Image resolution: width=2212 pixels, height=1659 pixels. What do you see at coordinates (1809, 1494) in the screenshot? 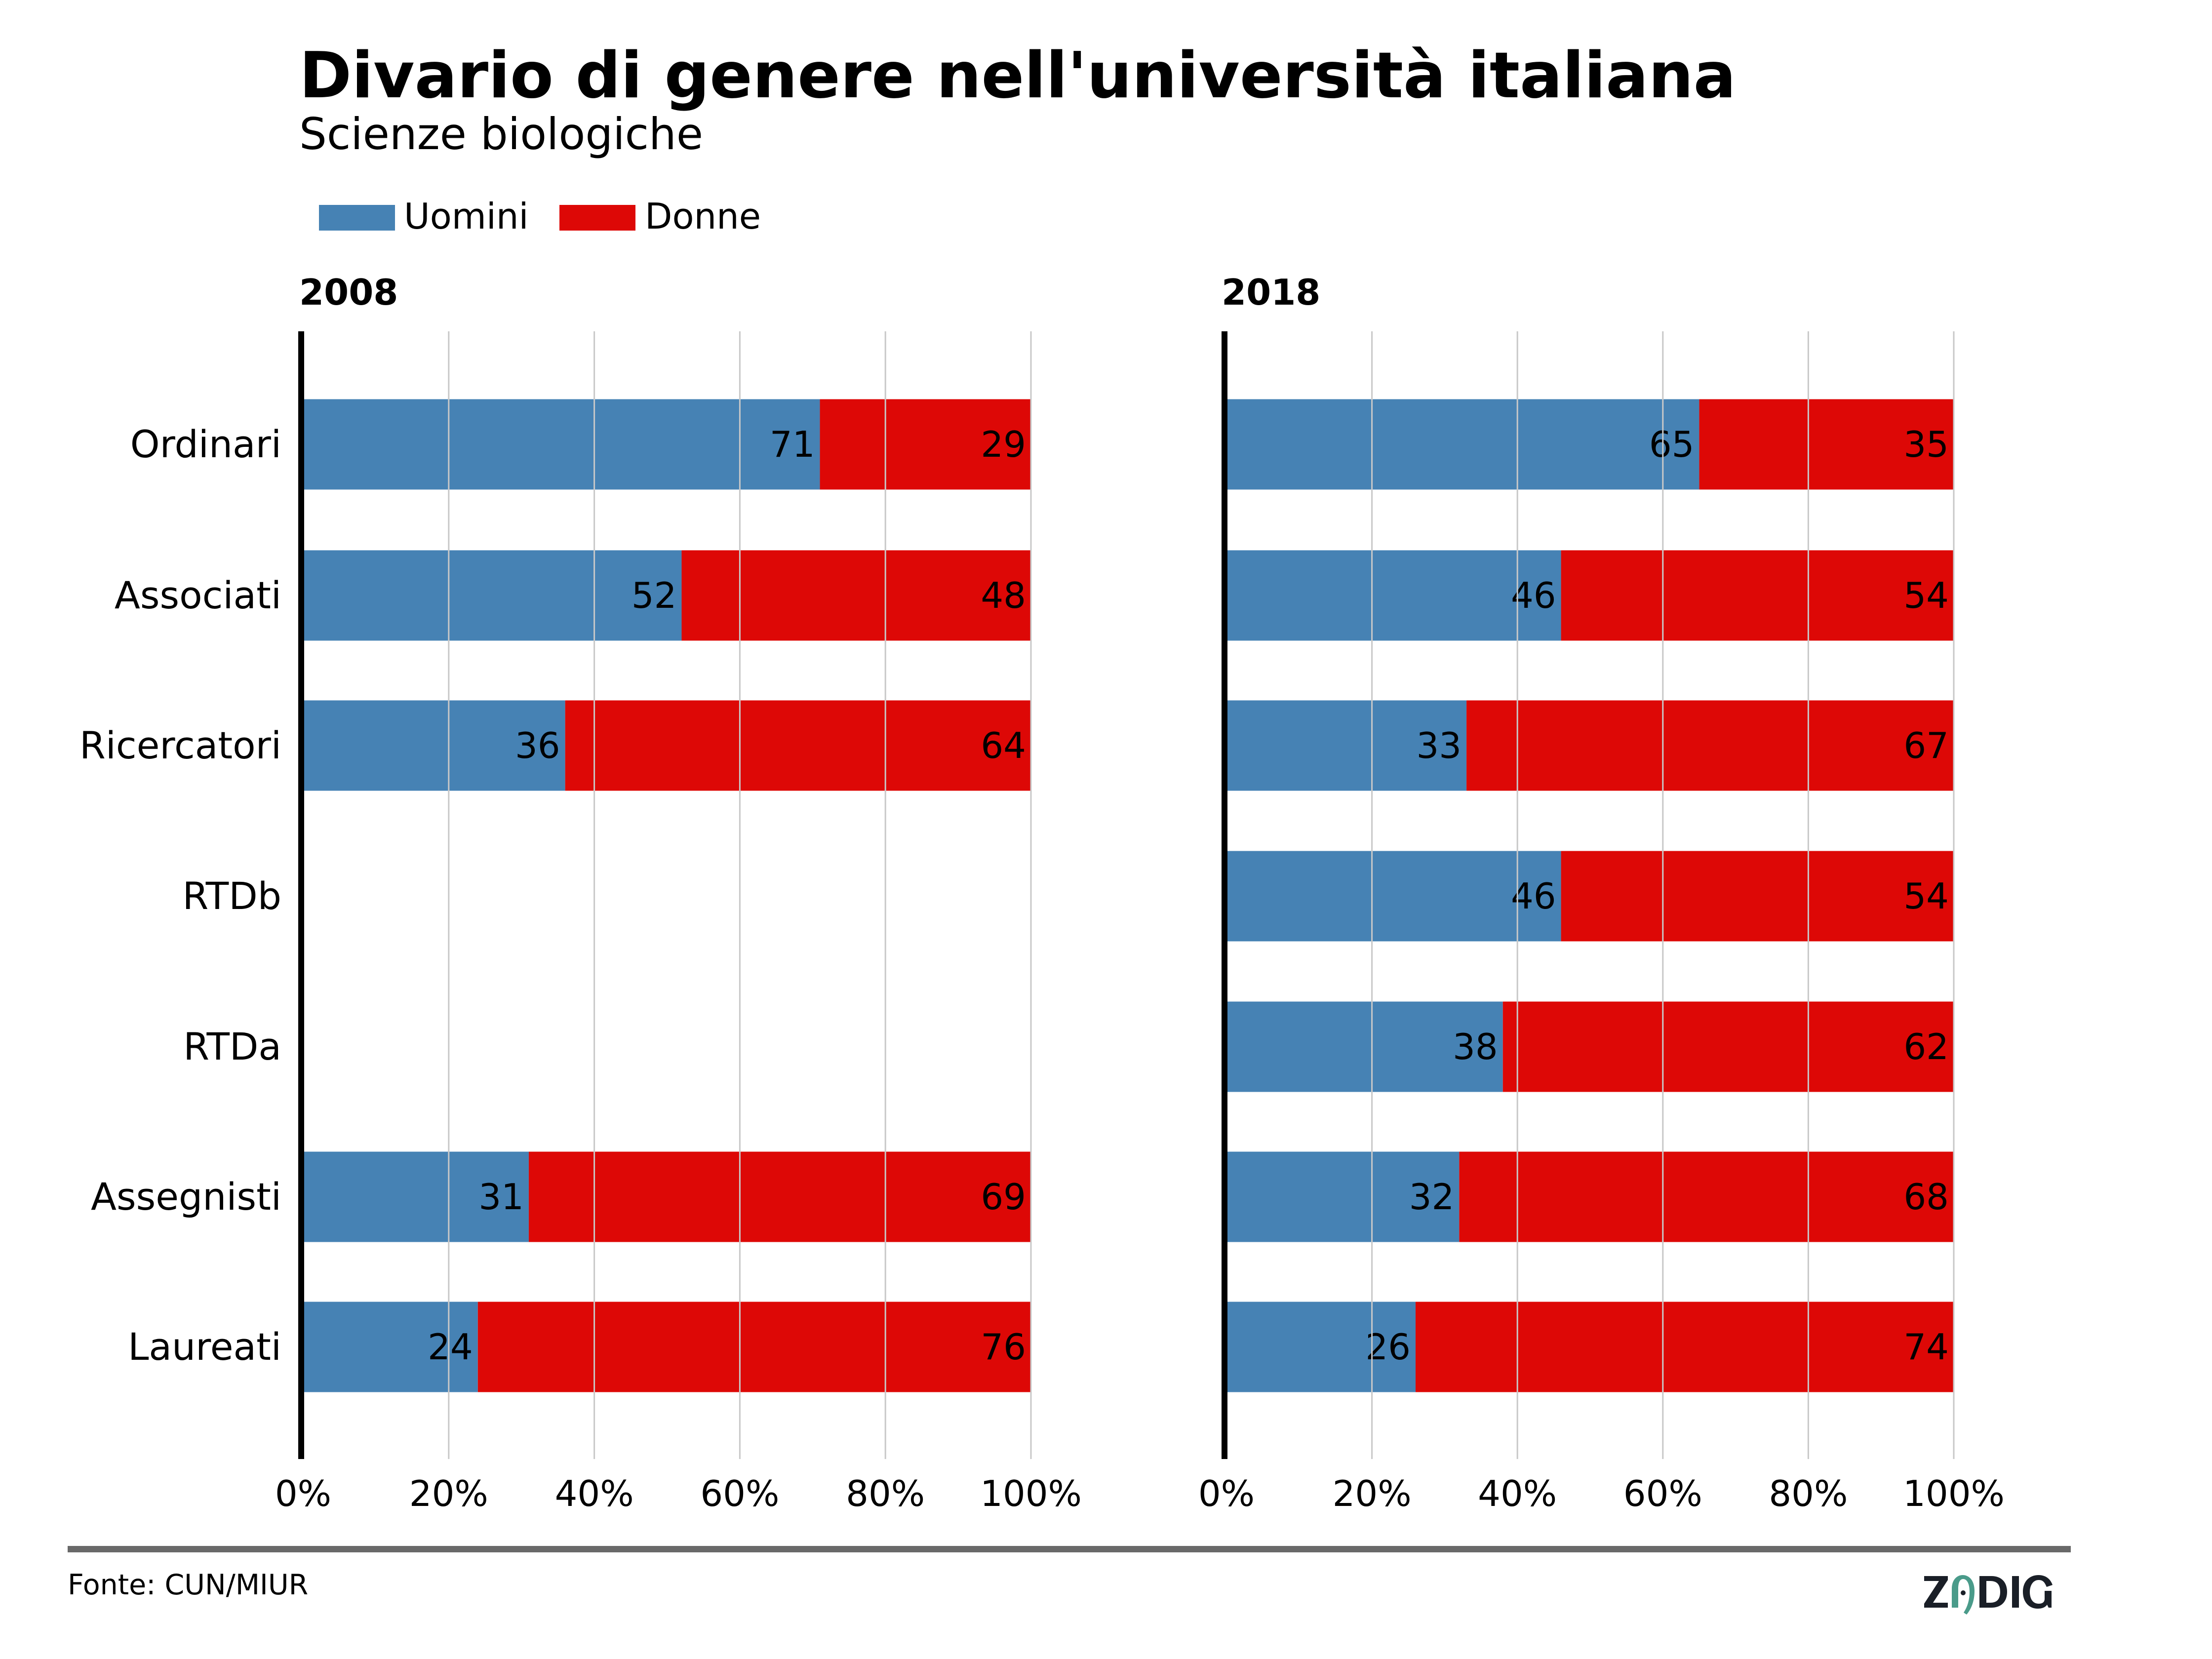
I see `x-tick-label-2018-4: 80%` at bounding box center [1809, 1494].